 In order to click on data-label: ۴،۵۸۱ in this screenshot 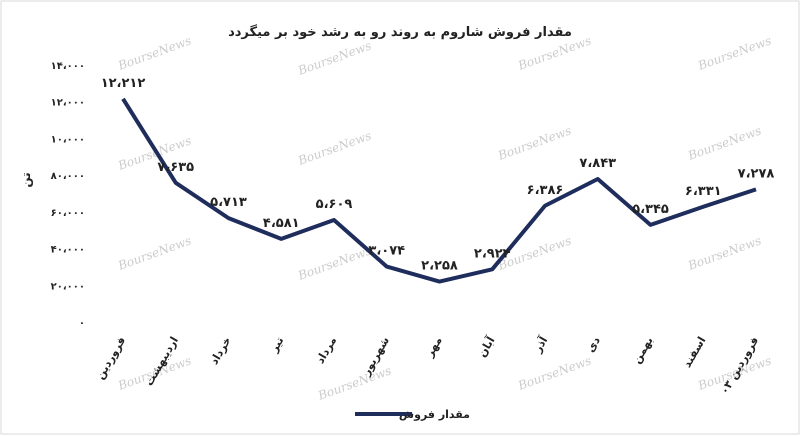, I will do `click(281, 223)`.